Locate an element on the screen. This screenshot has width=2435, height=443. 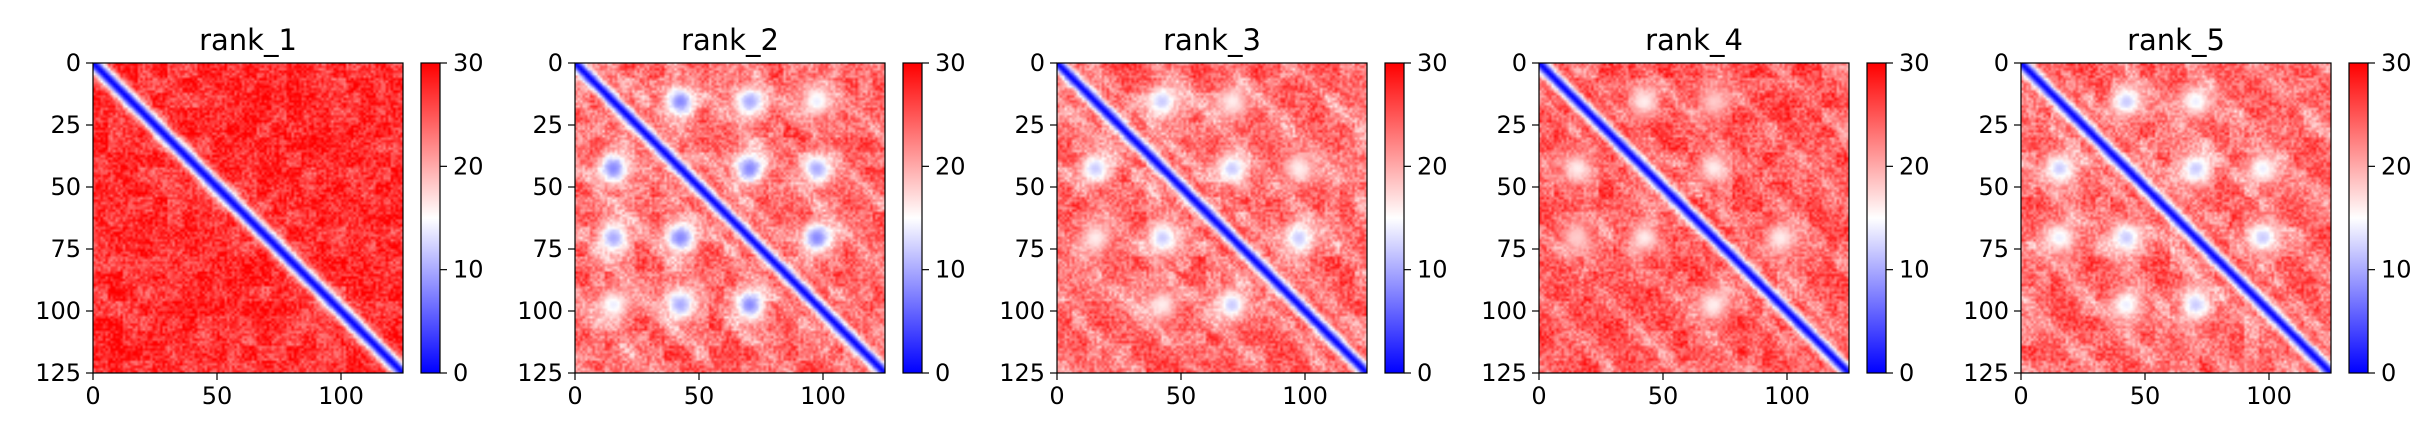
panel-title: rank_3 is located at coordinates (1212, 40).